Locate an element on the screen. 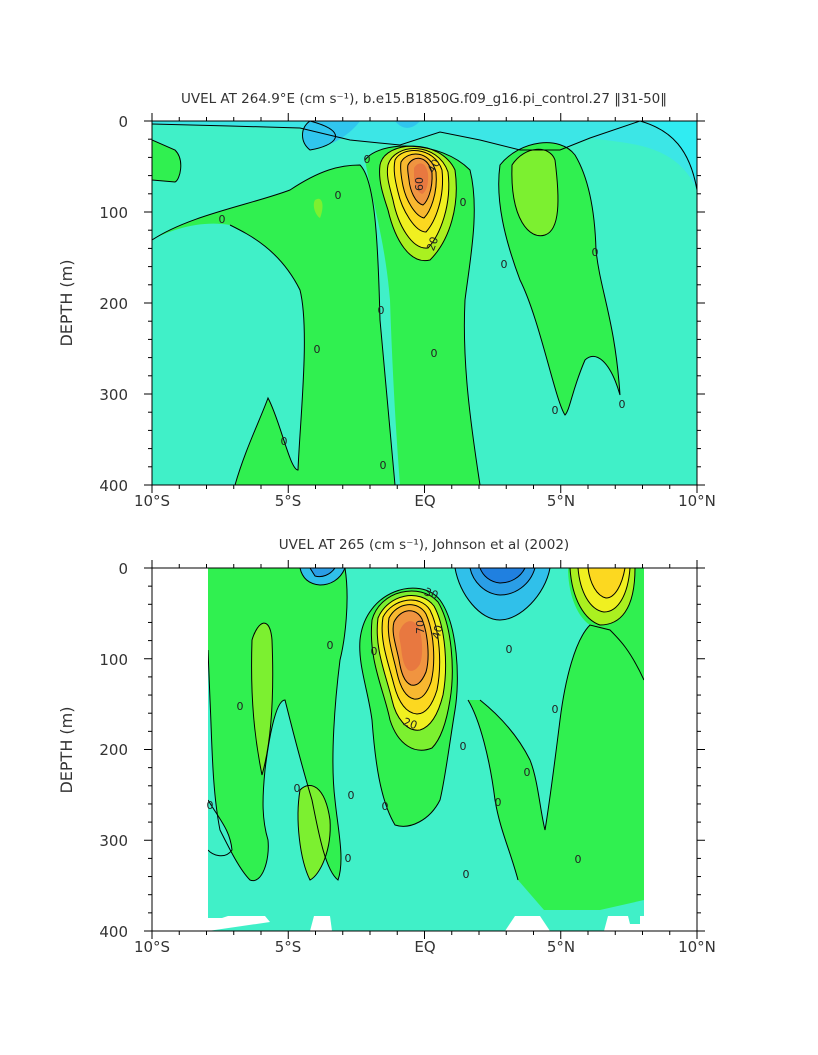 The image size is (818, 1055). bottom-x-tick-label: EQ is located at coordinates (424, 947).